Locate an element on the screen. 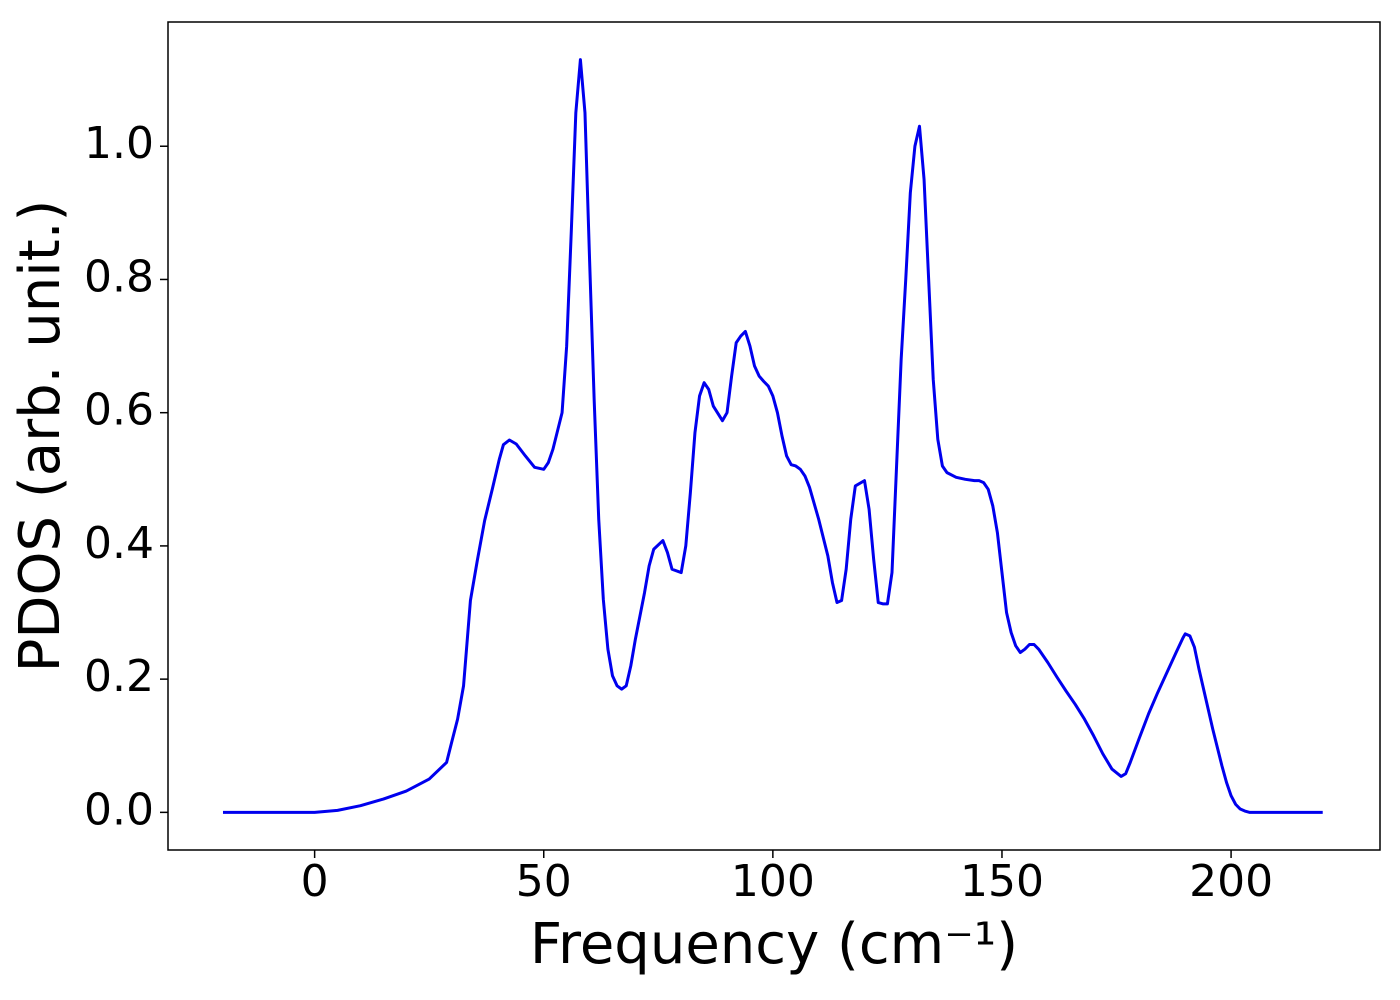 This screenshot has width=1400, height=1000. x-tick-label: 0 is located at coordinates (315, 881).